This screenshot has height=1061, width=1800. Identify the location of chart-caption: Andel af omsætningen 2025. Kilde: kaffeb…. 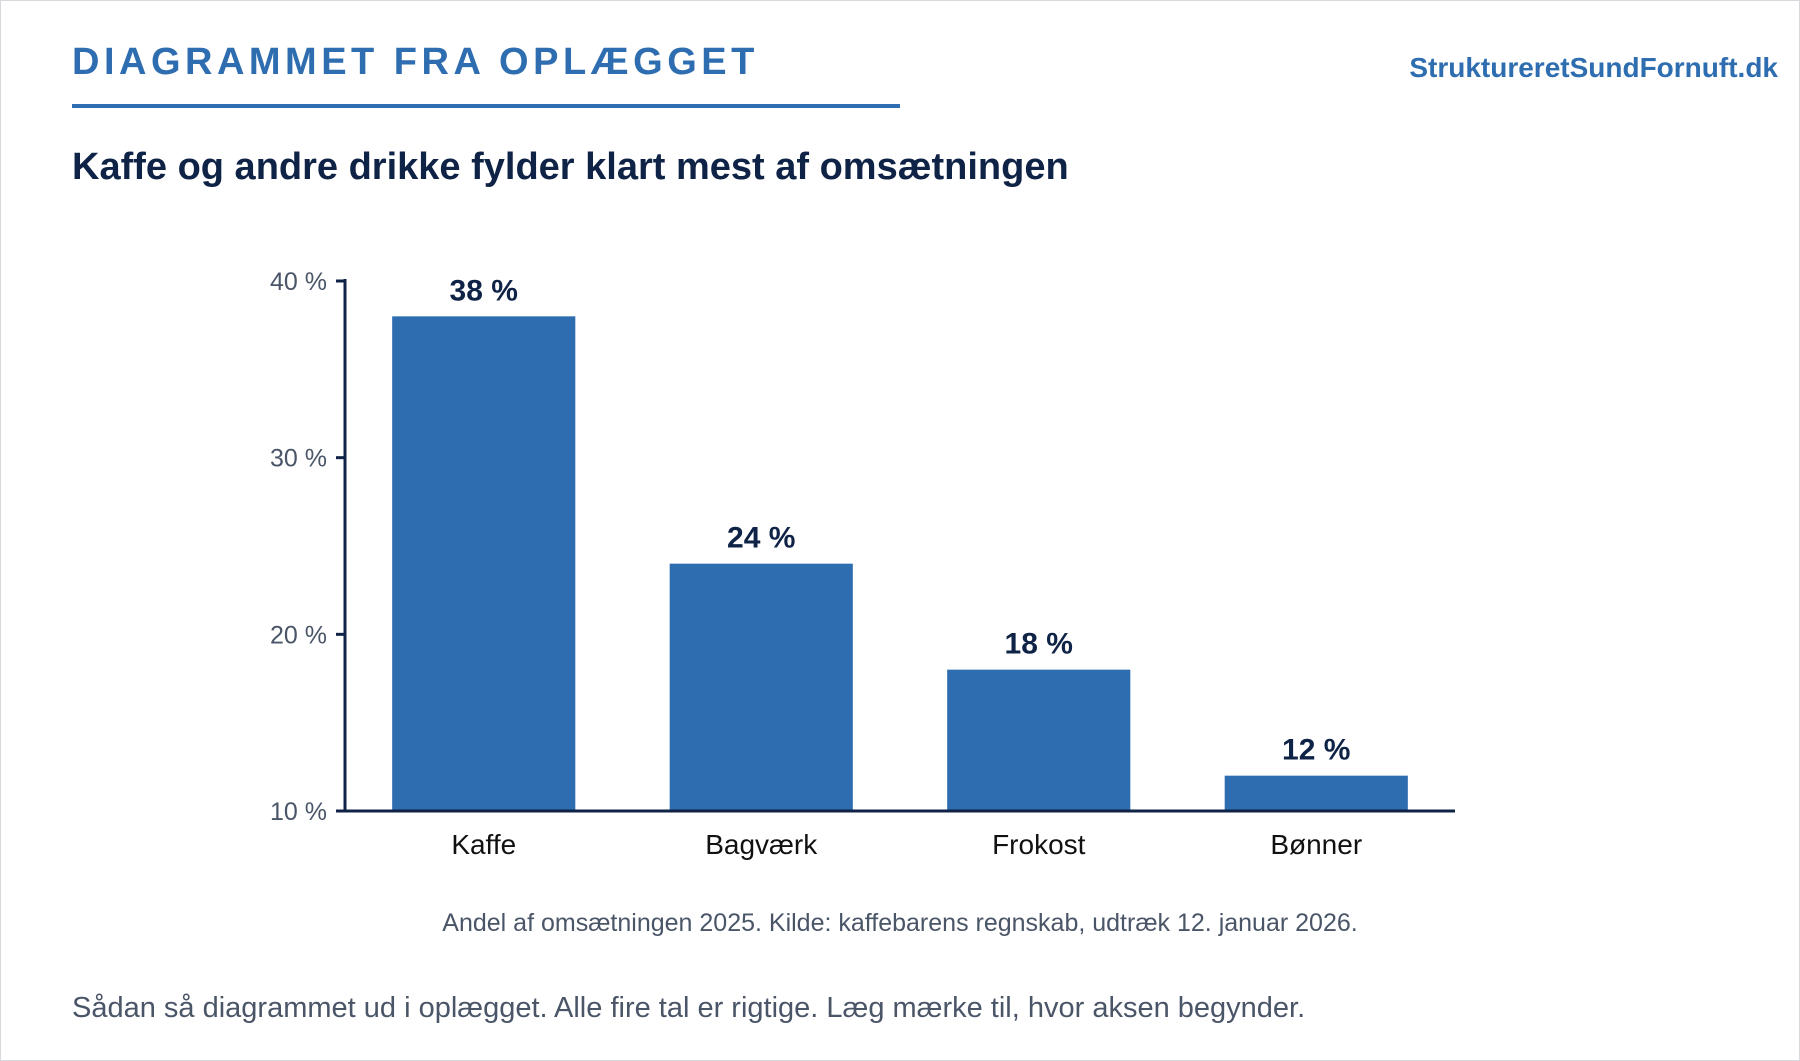
(900, 923).